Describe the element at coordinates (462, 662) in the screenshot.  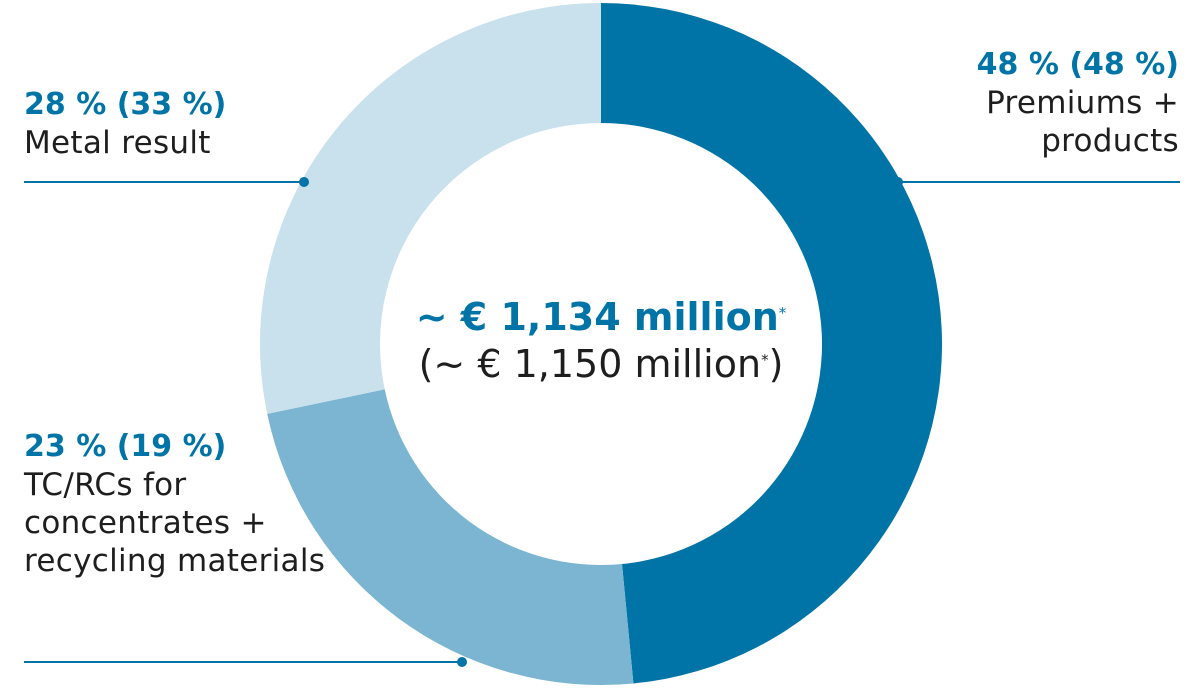
I see `leader-dot-tcrc` at that location.